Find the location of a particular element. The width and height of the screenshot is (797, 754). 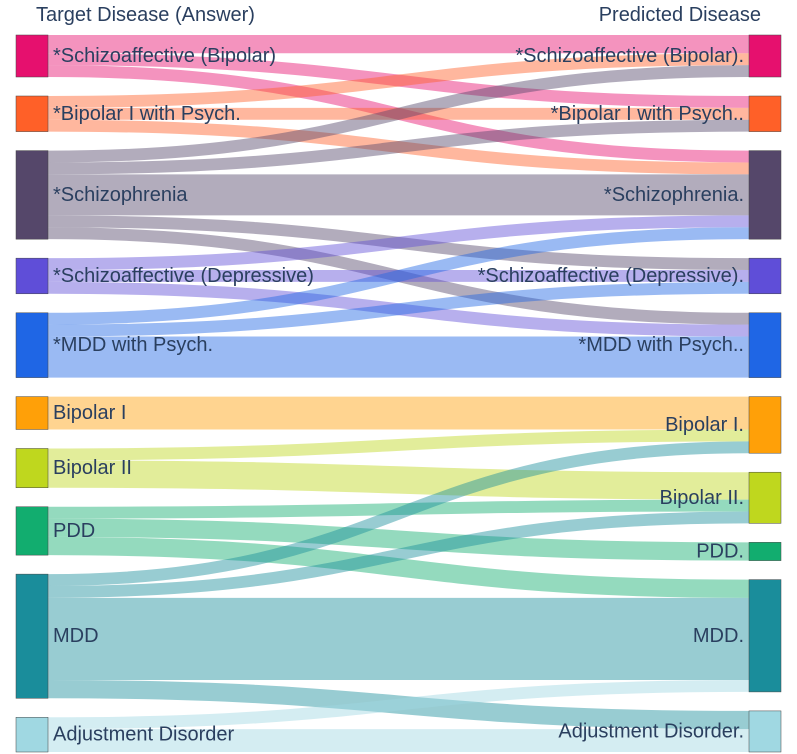

source-node-label: Adjustment Disorder is located at coordinates (144, 735).